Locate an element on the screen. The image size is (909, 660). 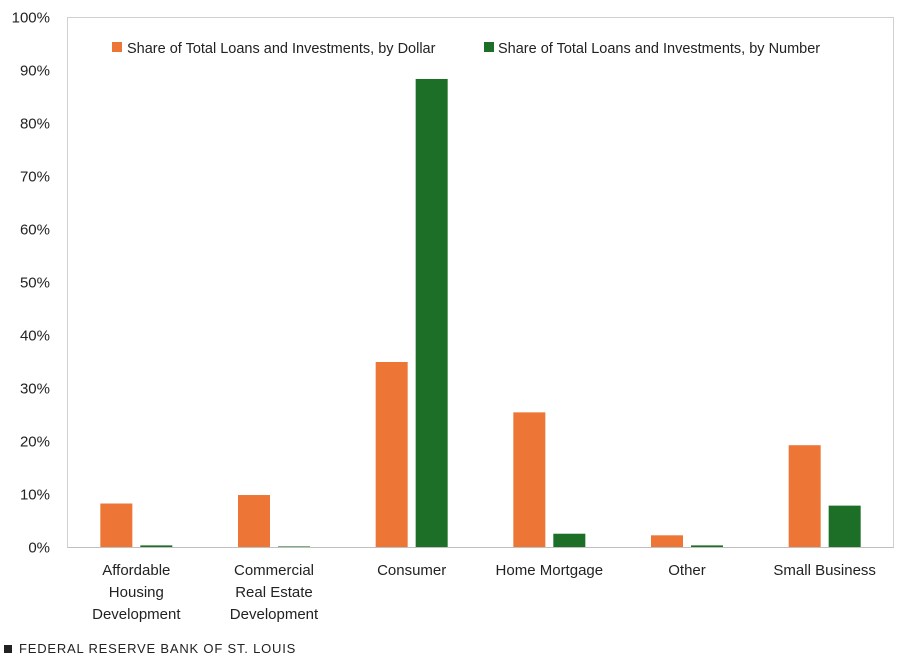
x-category-label-line: Housing is located at coordinates (136, 592).